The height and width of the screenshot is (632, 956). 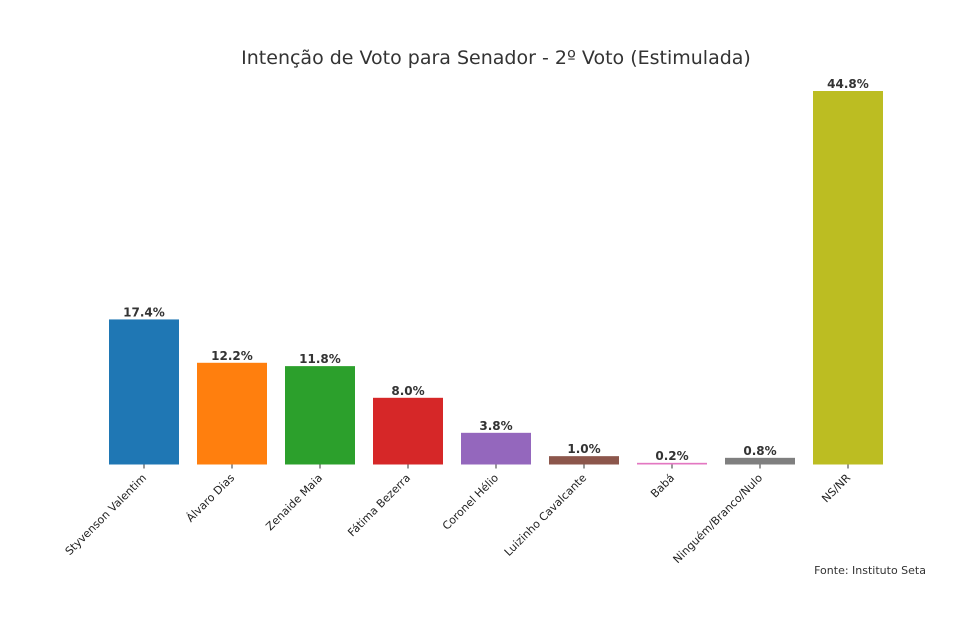 What do you see at coordinates (407, 391) in the screenshot?
I see `bar-value-label: 8.0%` at bounding box center [407, 391].